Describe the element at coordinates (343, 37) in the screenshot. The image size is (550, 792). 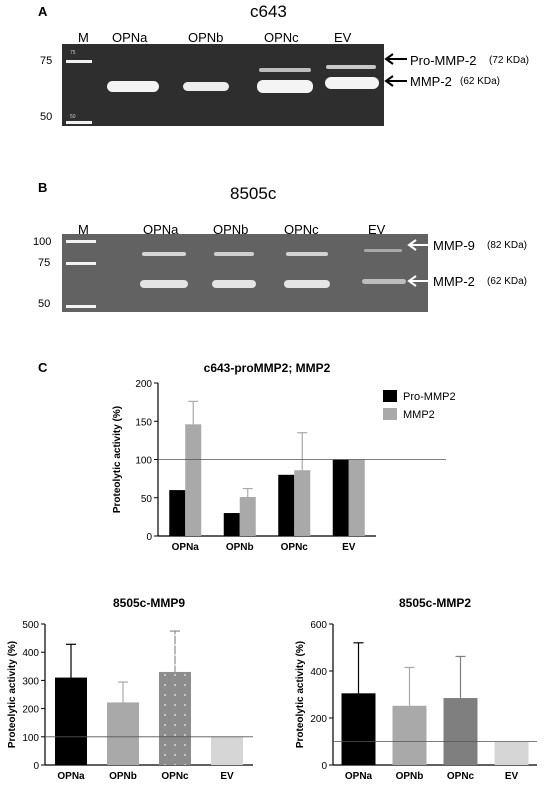
I see `panel-a-lane-ev: EV` at that location.